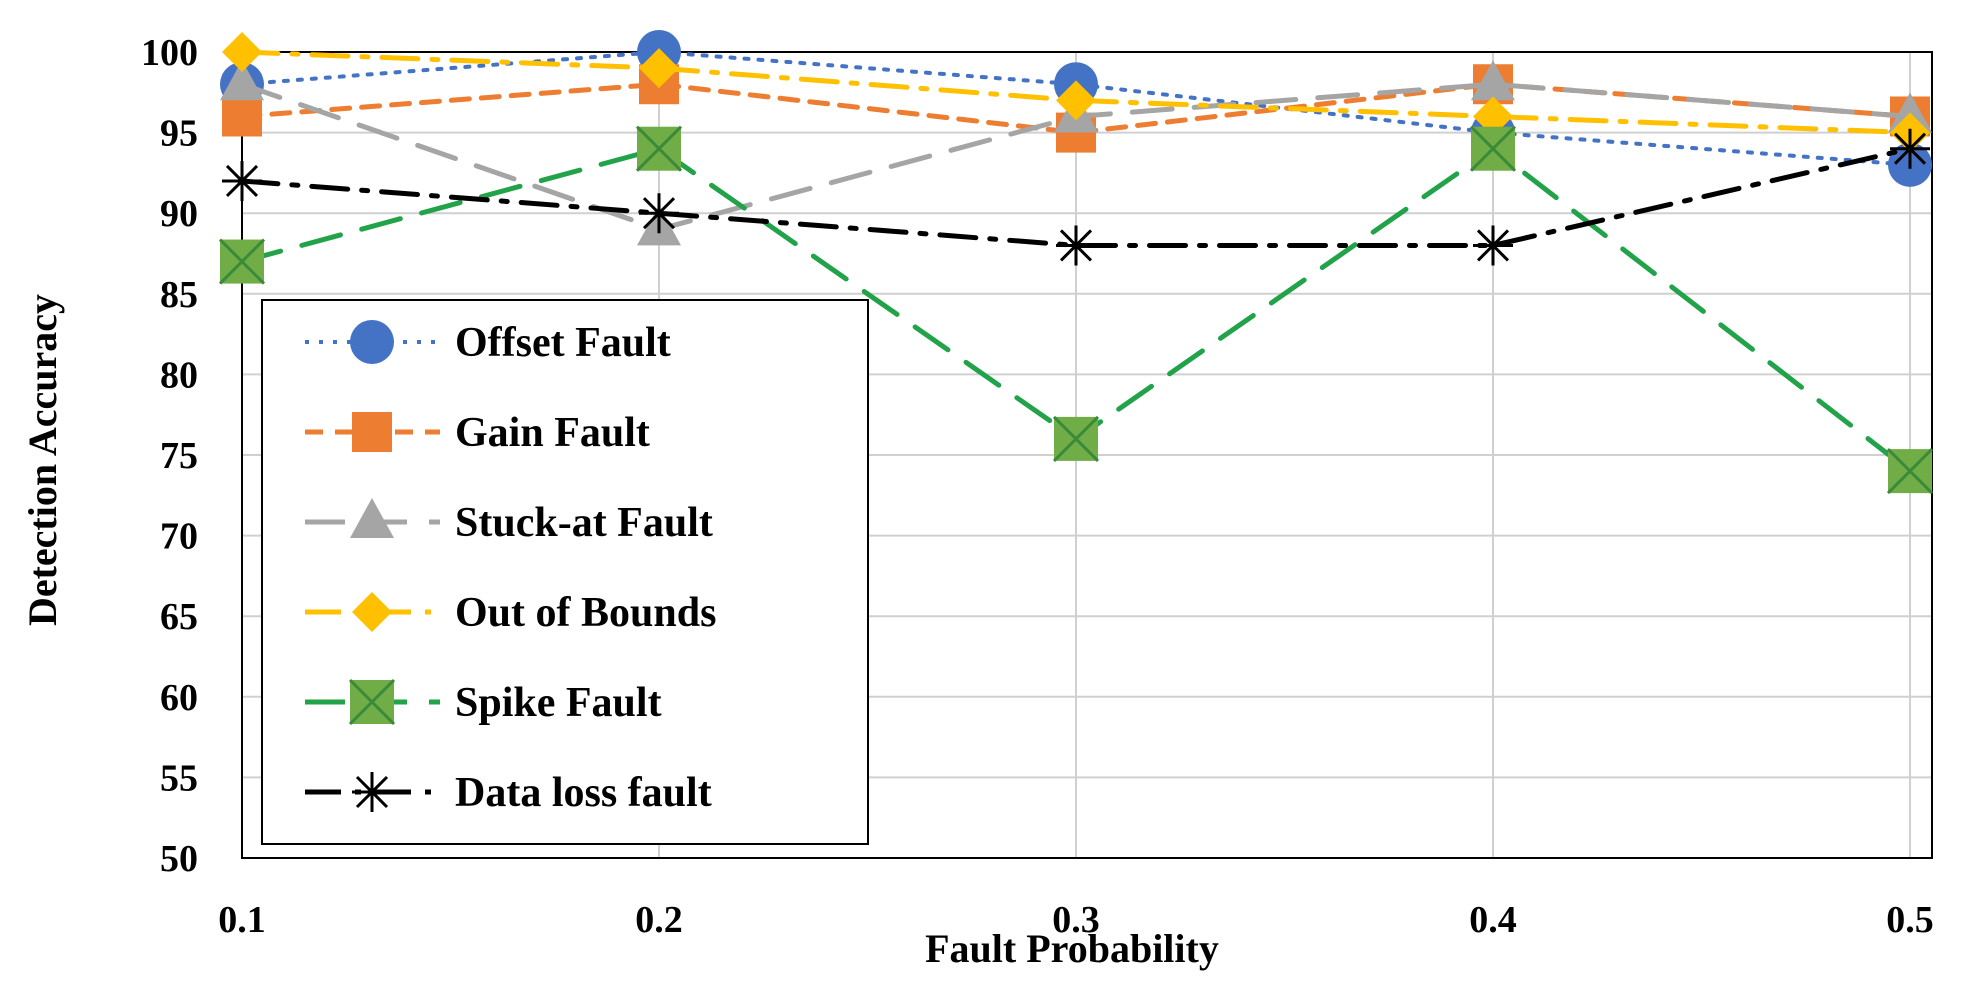 The image size is (1961, 993). Describe the element at coordinates (583, 793) in the screenshot. I see `legend-label: Data loss fault` at that location.